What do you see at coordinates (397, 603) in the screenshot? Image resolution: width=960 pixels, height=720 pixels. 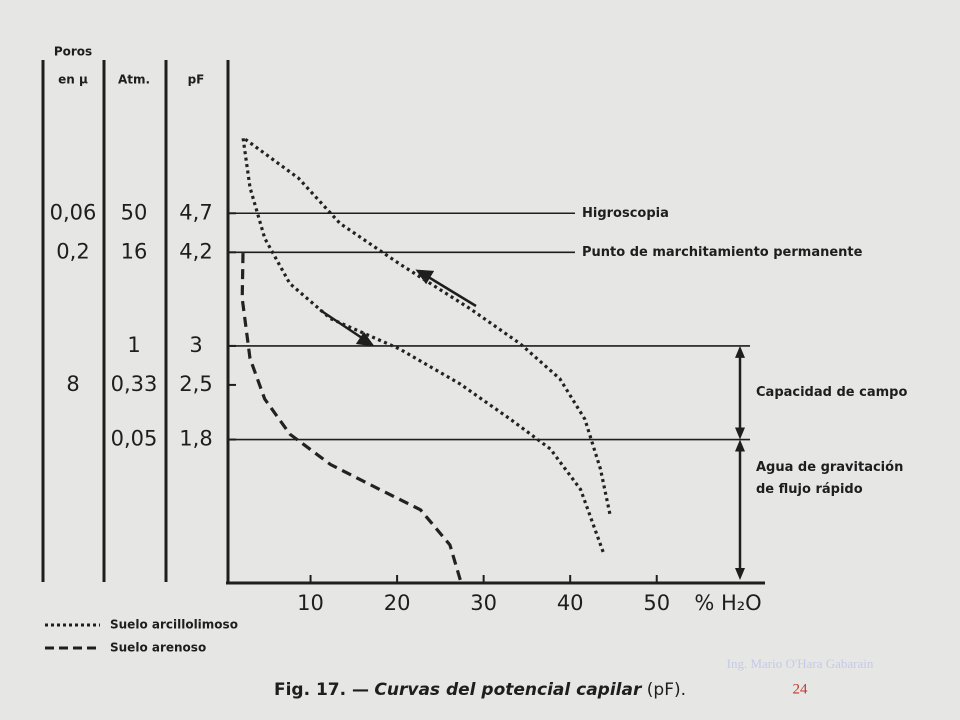 I see `x-tick-label: 20` at bounding box center [397, 603].